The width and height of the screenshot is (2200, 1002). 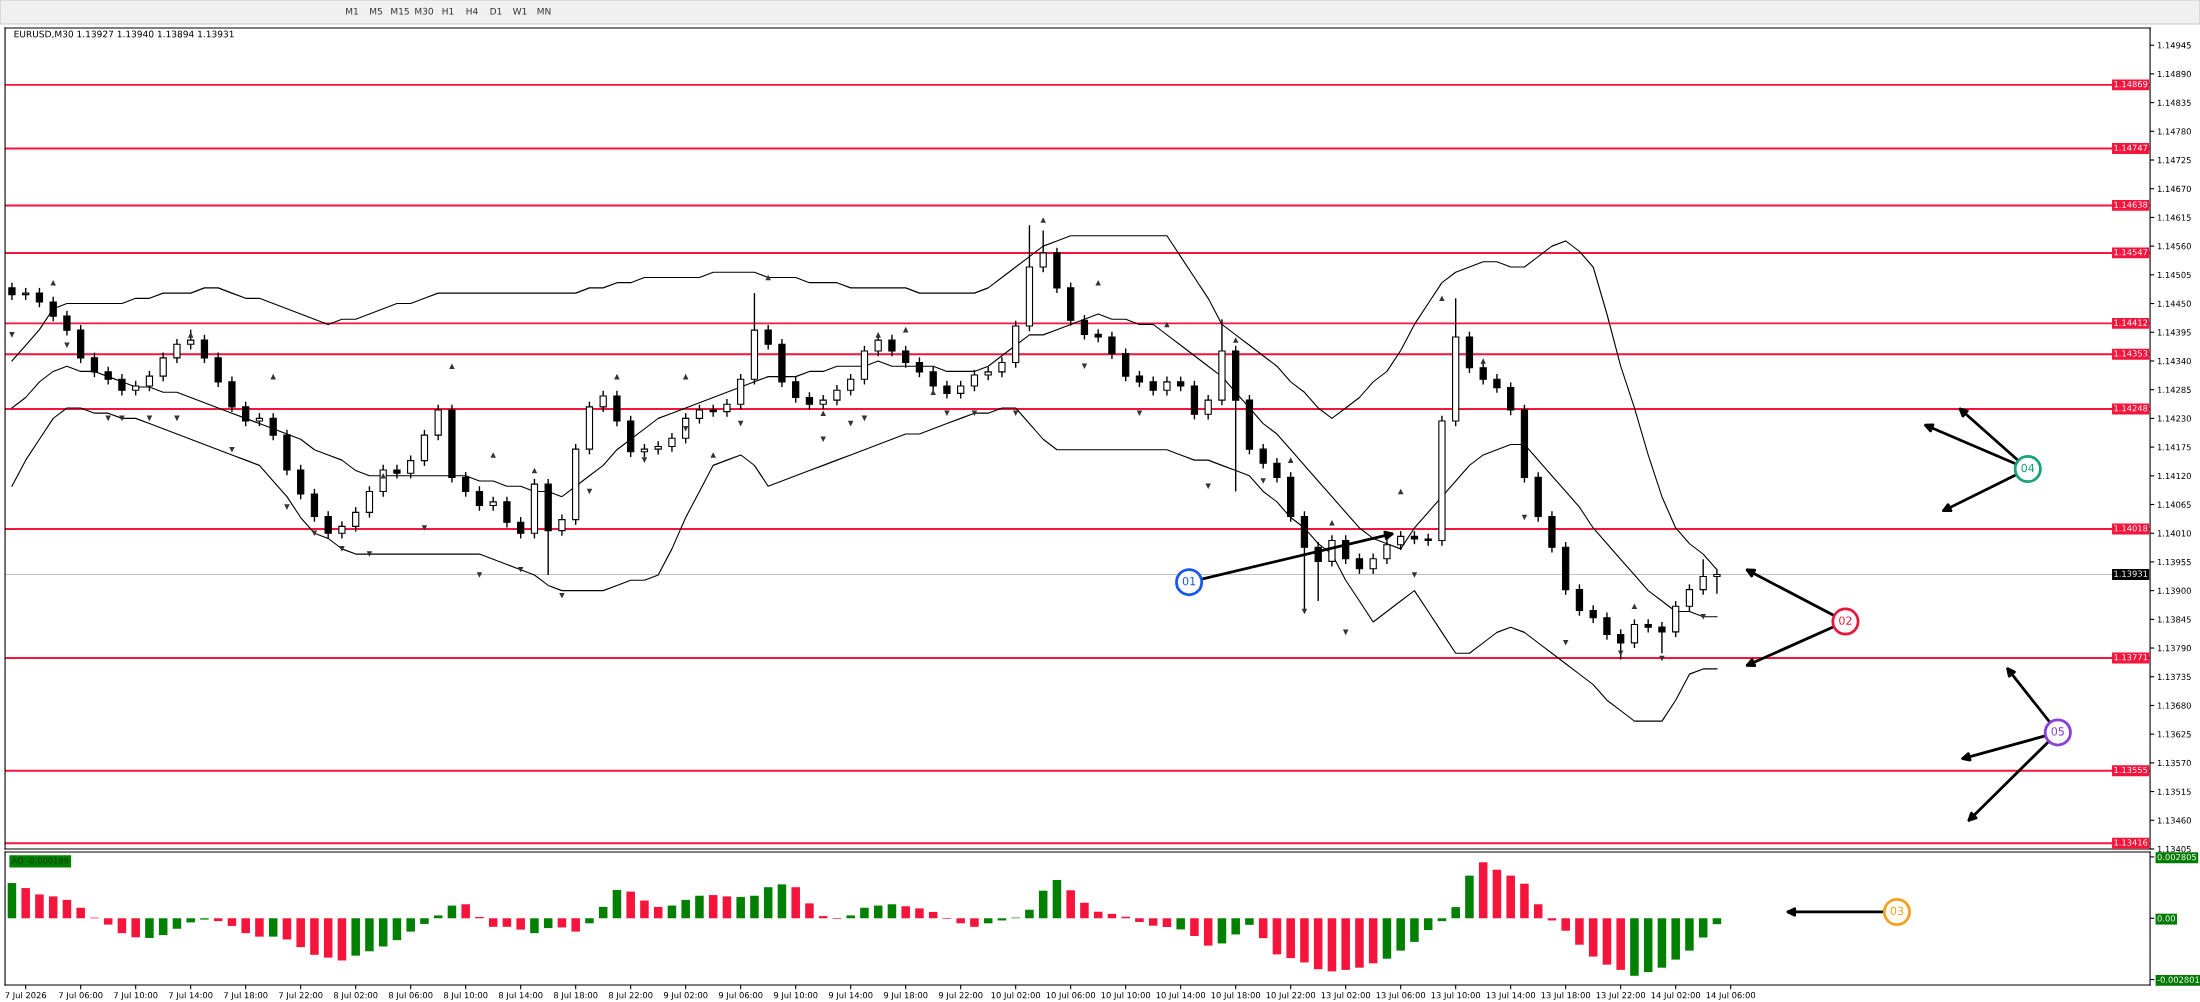 What do you see at coordinates (2174, 246) in the screenshot?
I see `y-tick-label: 1.14560` at bounding box center [2174, 246].